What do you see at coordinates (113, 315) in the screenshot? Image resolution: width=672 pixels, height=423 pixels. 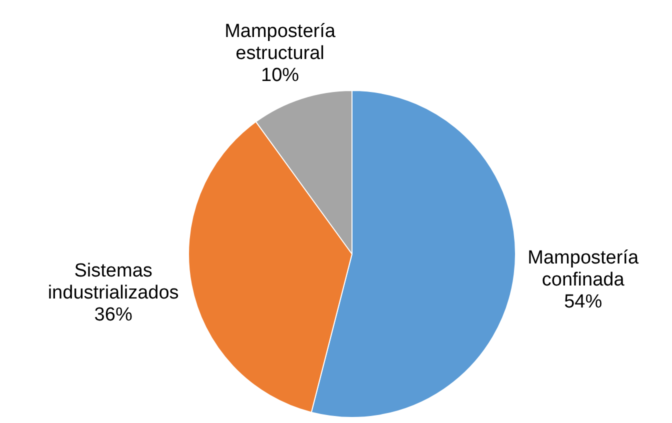 I see `data-label: 36%` at bounding box center [113, 315].